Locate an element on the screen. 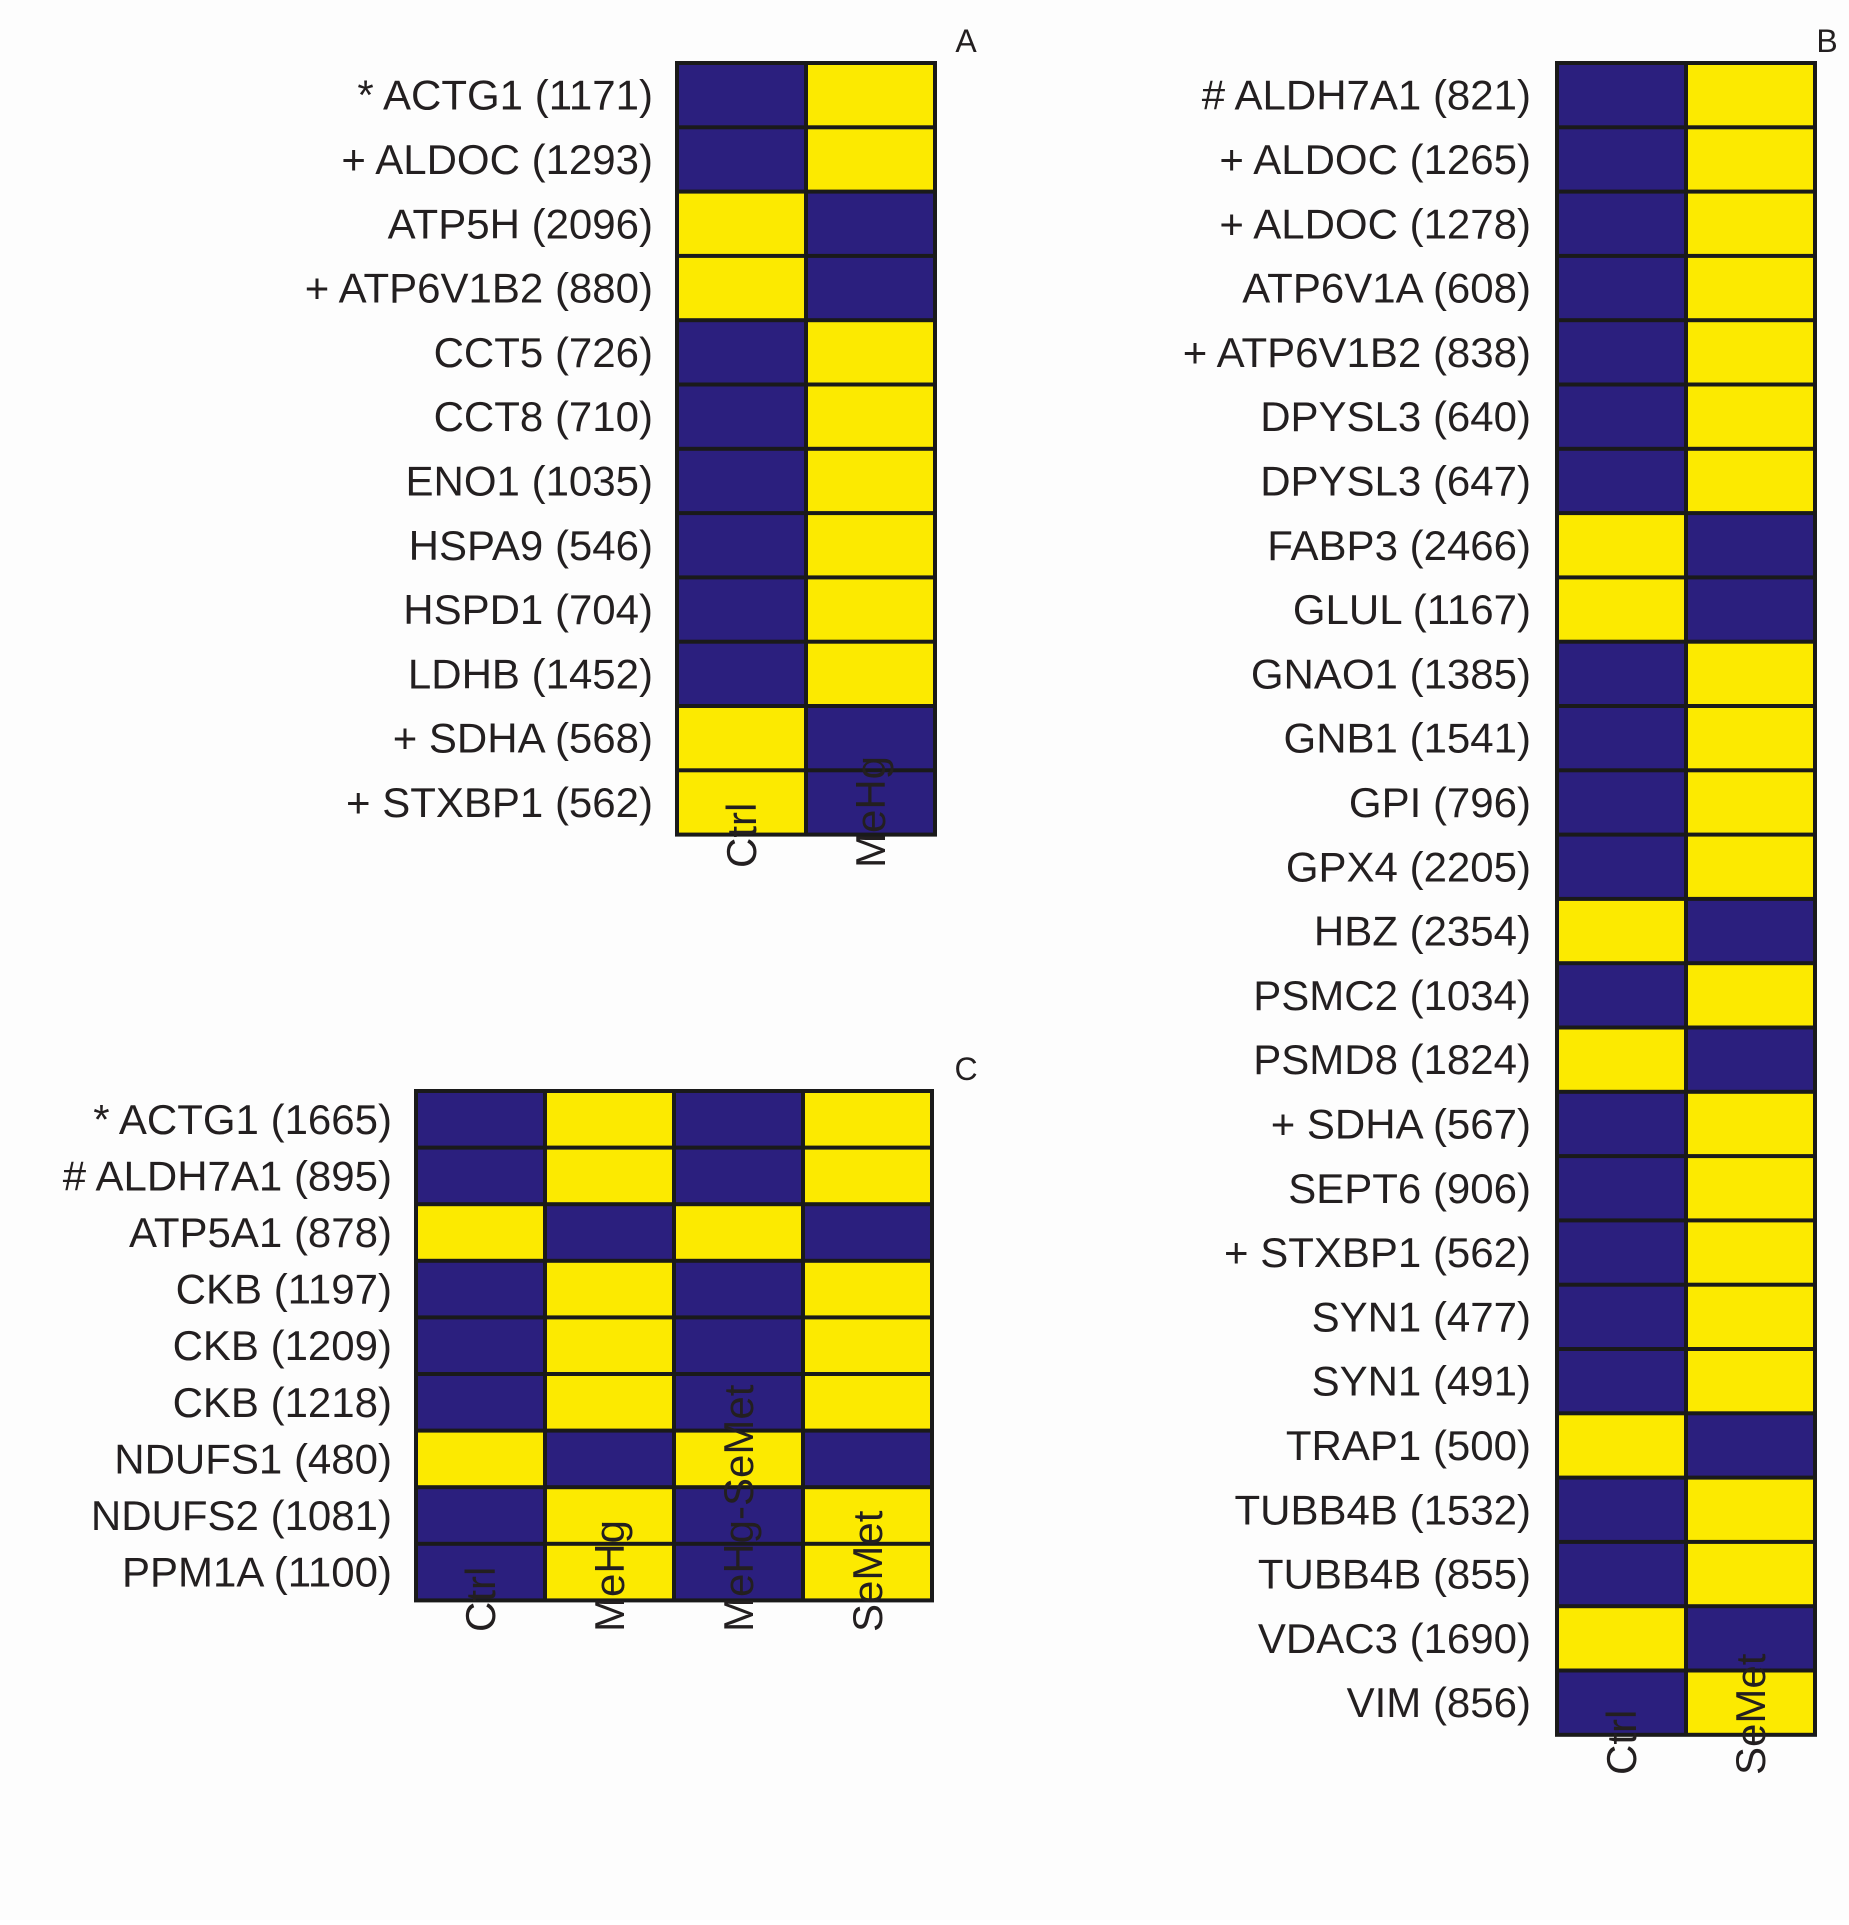 This screenshot has height=1925, width=1849. row-label: TUBB4B (1532) is located at coordinates (1383, 1509).